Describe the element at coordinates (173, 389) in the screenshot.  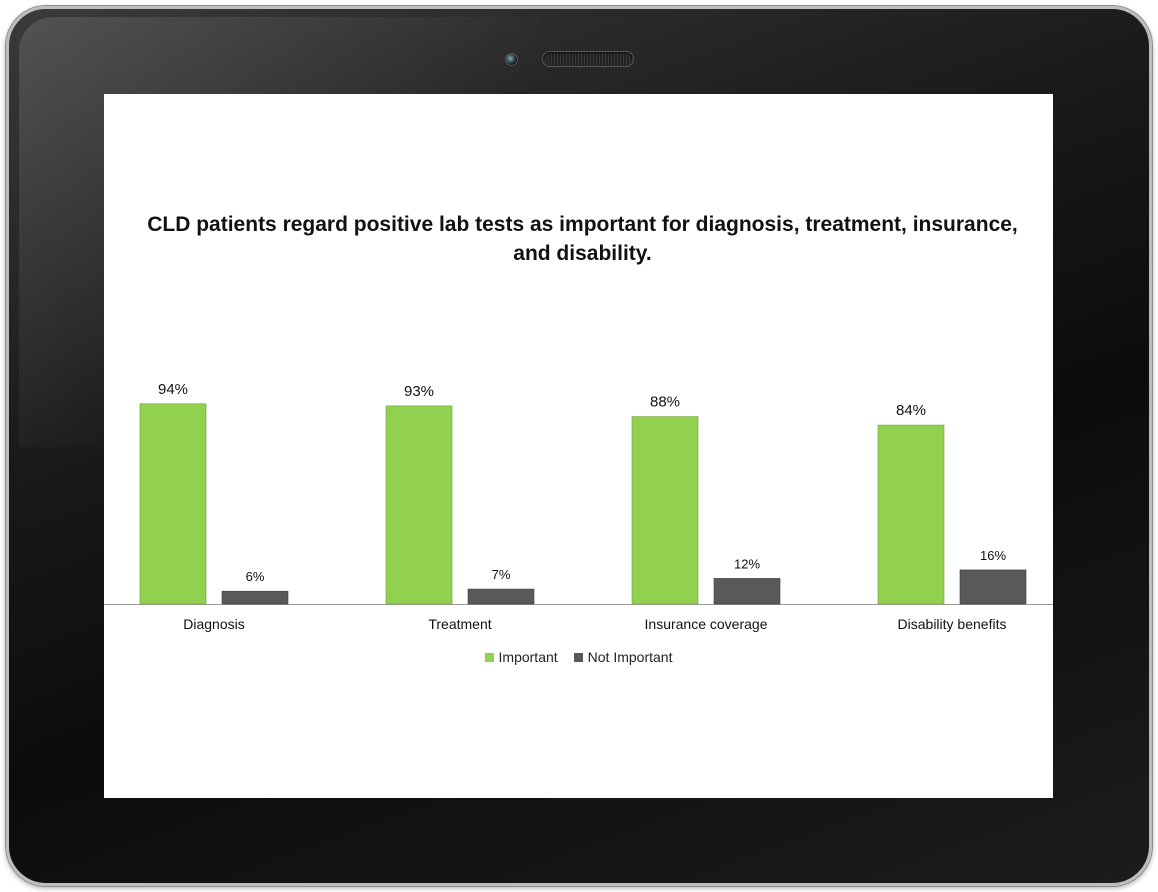
I see `data-label-important-0: 94%` at that location.